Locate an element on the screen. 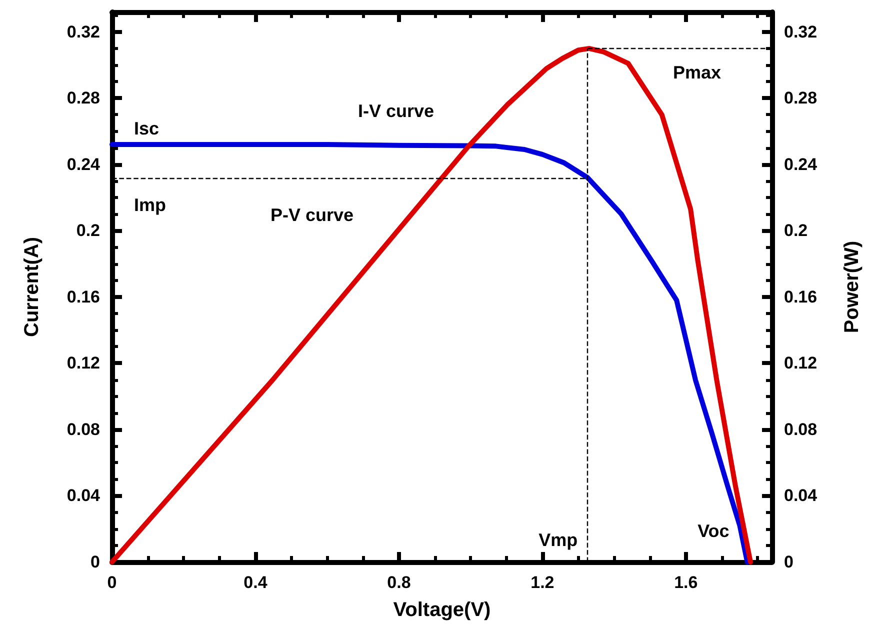 The image size is (879, 644). y-tick-label: 0.2 is located at coordinates (88, 230).